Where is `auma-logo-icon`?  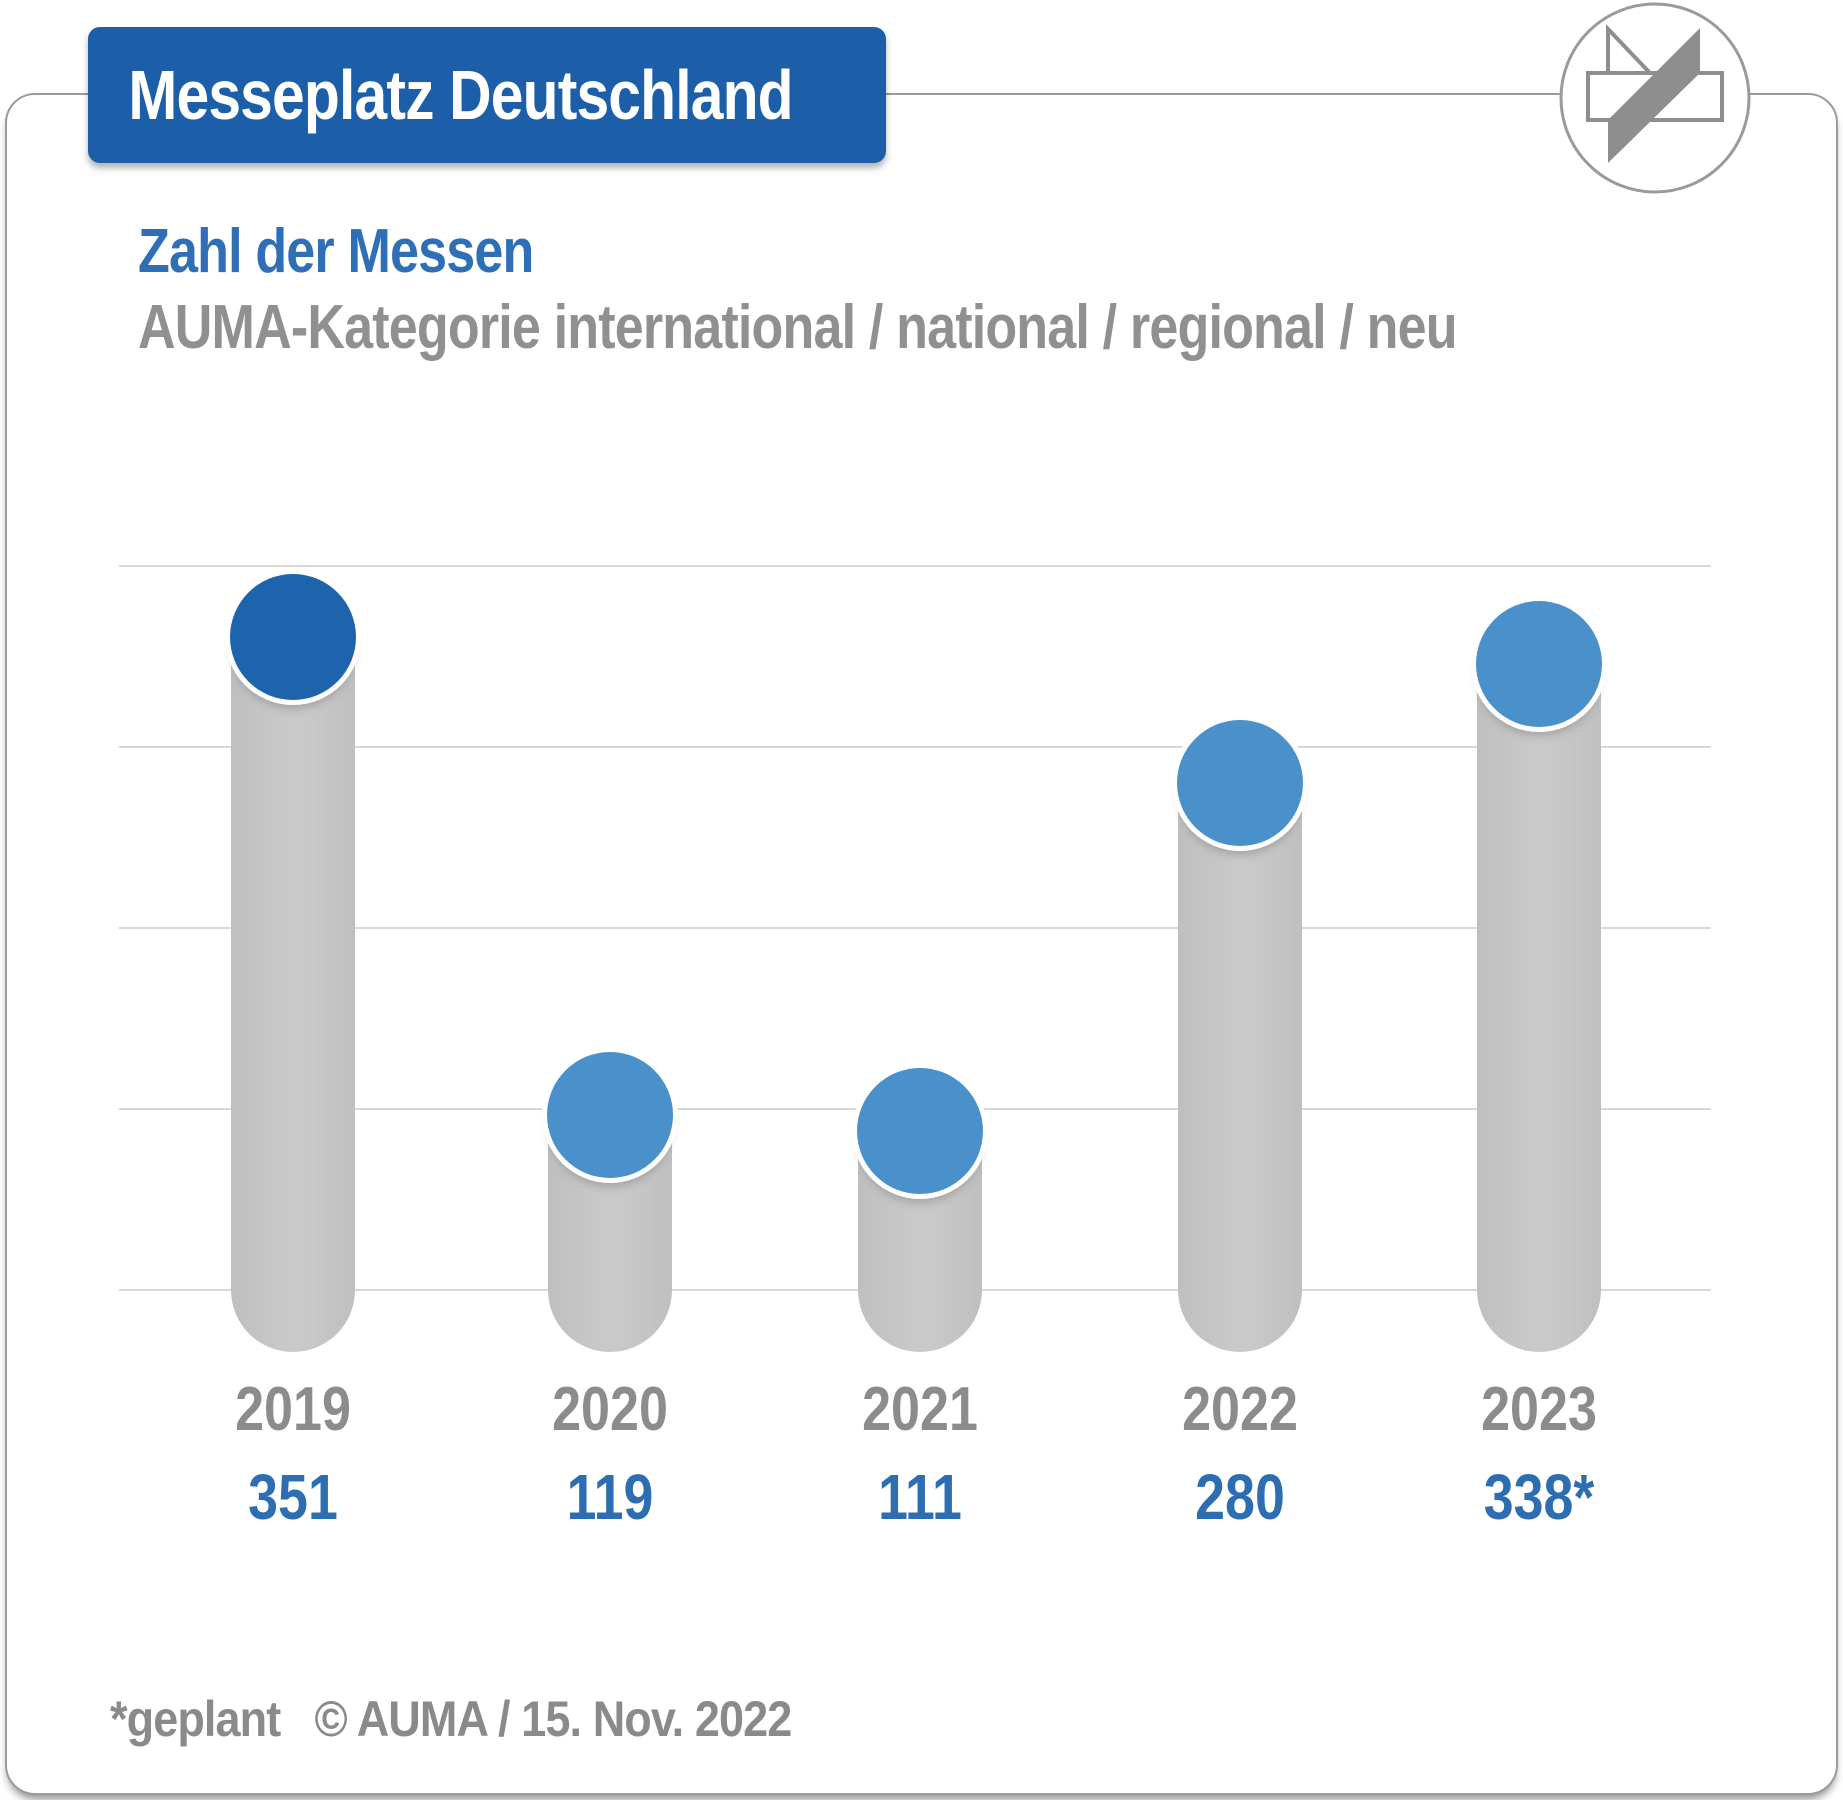 auma-logo-icon is located at coordinates (1655, 98).